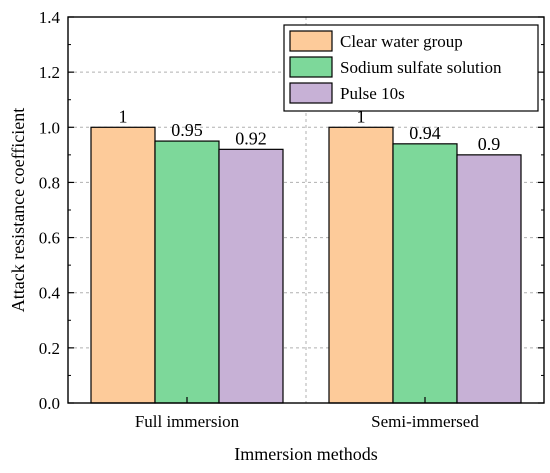 This screenshot has width=550, height=473. I want to click on legend-label: Sodium sulfate solution, so click(421, 67).